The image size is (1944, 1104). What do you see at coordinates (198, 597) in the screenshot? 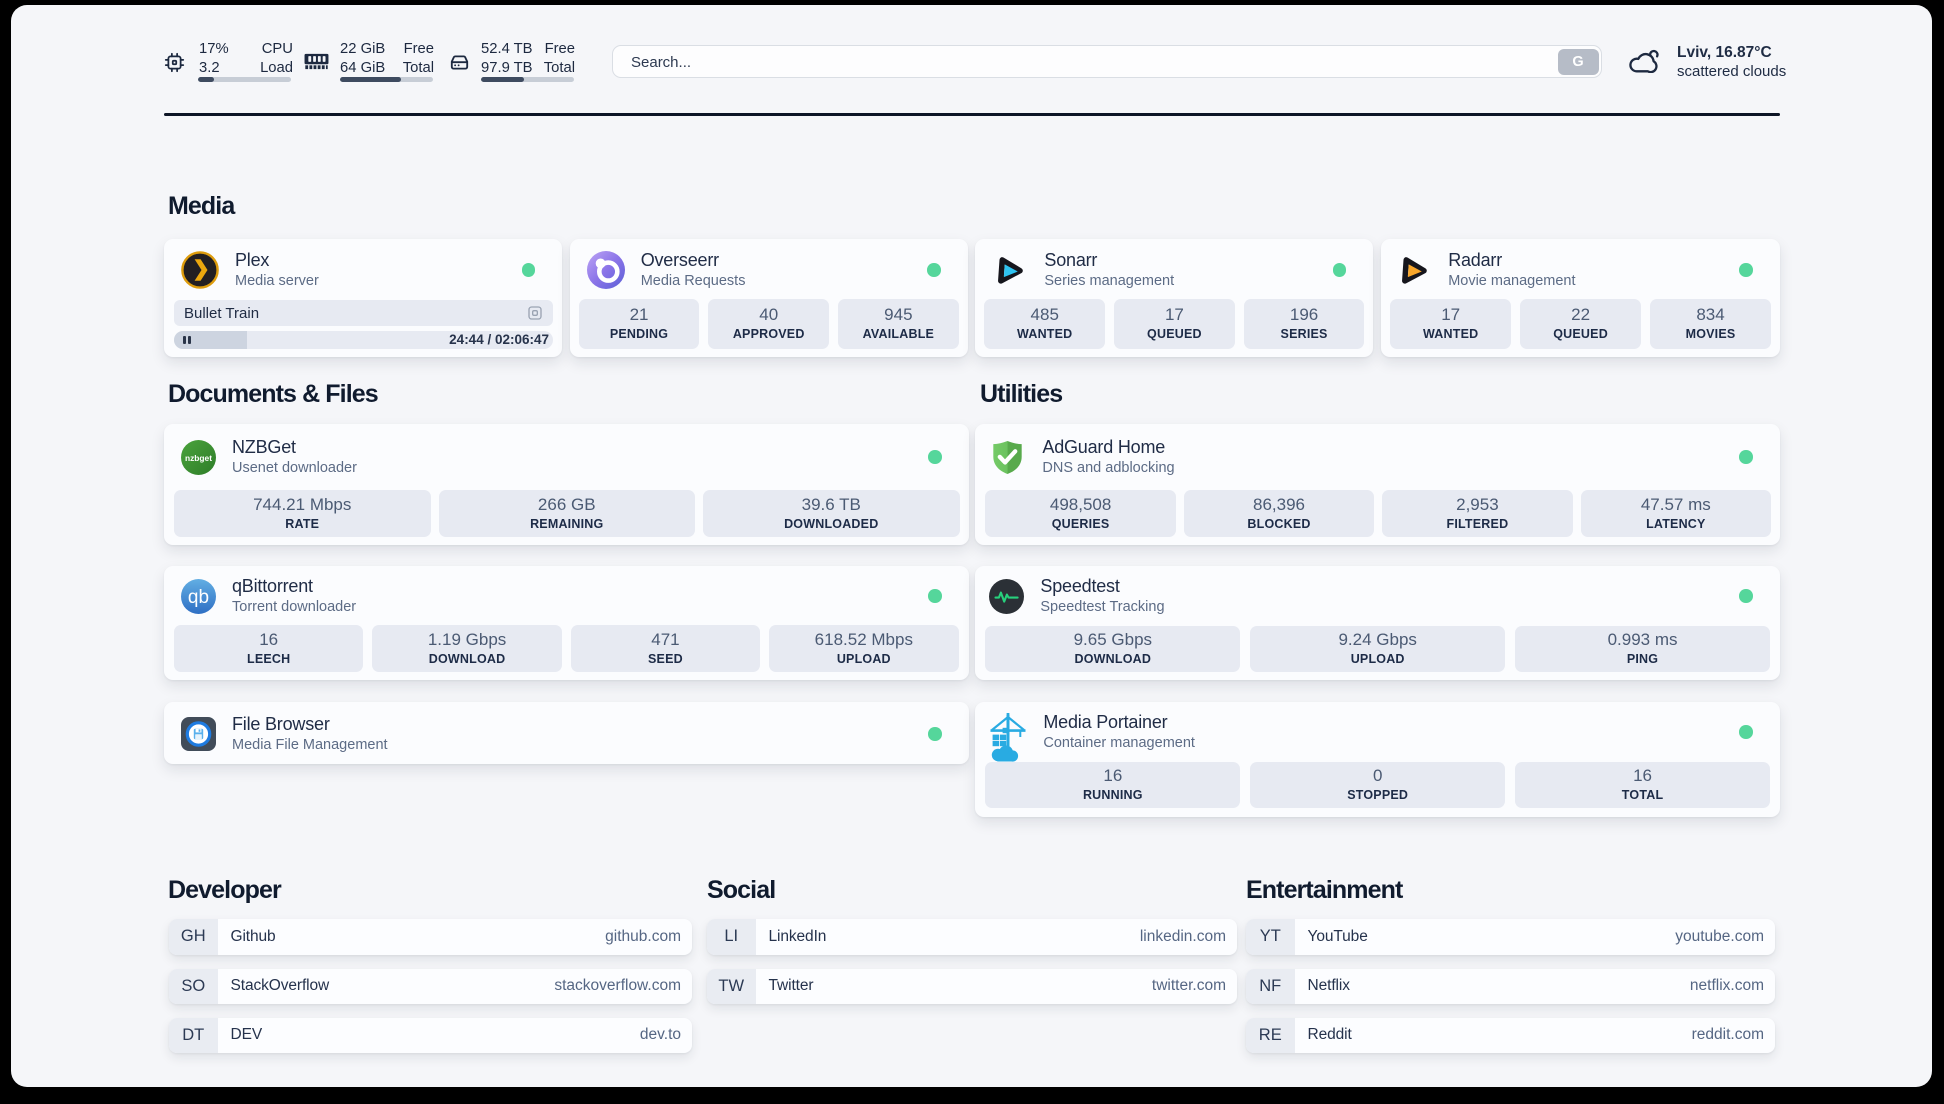
I see `svg-text: qb` at bounding box center [198, 597].